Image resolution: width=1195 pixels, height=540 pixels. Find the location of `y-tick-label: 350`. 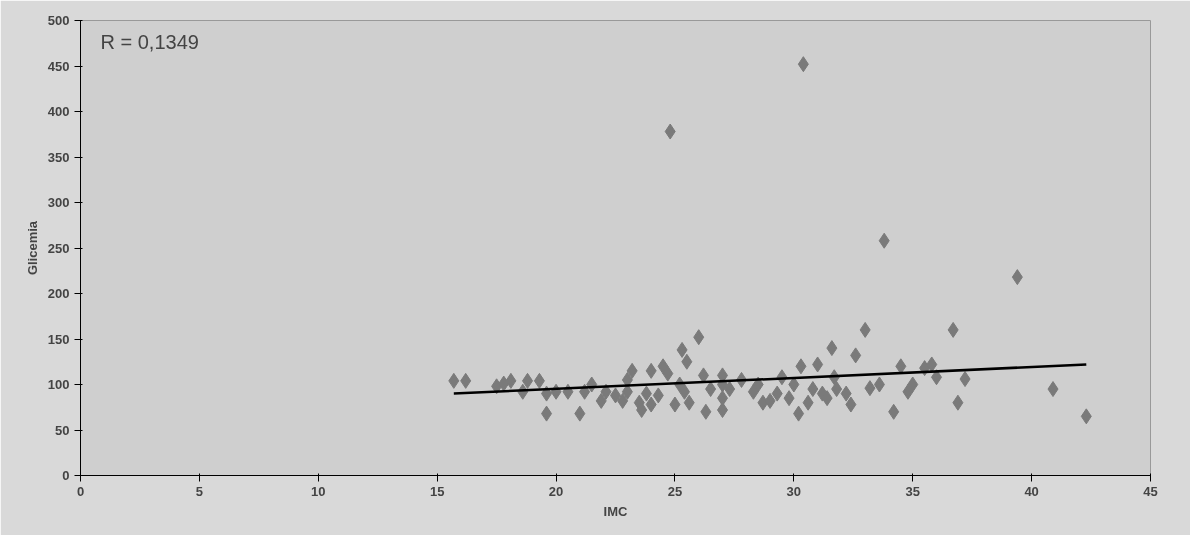

y-tick-label: 350 is located at coordinates (58, 157).